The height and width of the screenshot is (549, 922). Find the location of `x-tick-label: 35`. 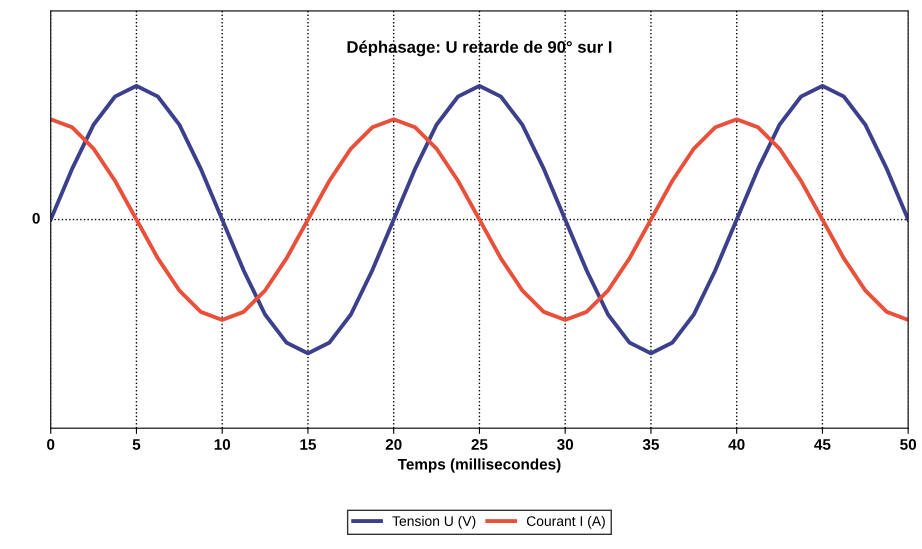

x-tick-label: 35 is located at coordinates (651, 444).